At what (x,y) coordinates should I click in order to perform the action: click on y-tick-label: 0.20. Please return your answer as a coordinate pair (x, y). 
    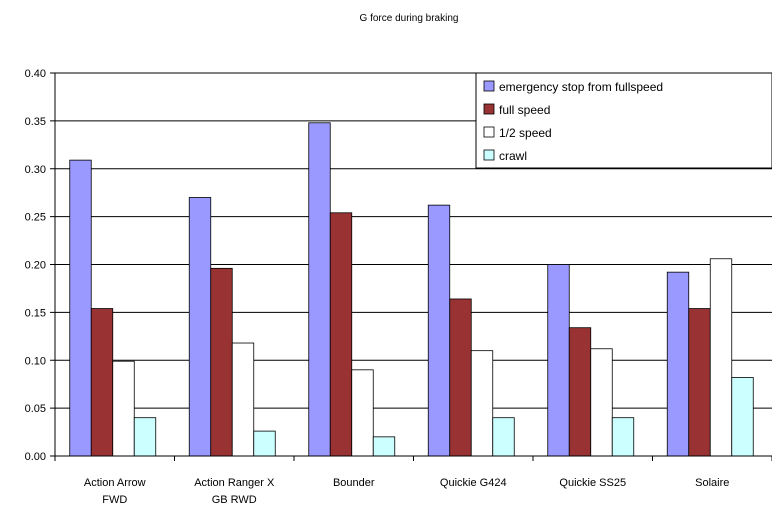
    Looking at the image, I should click on (35, 266).